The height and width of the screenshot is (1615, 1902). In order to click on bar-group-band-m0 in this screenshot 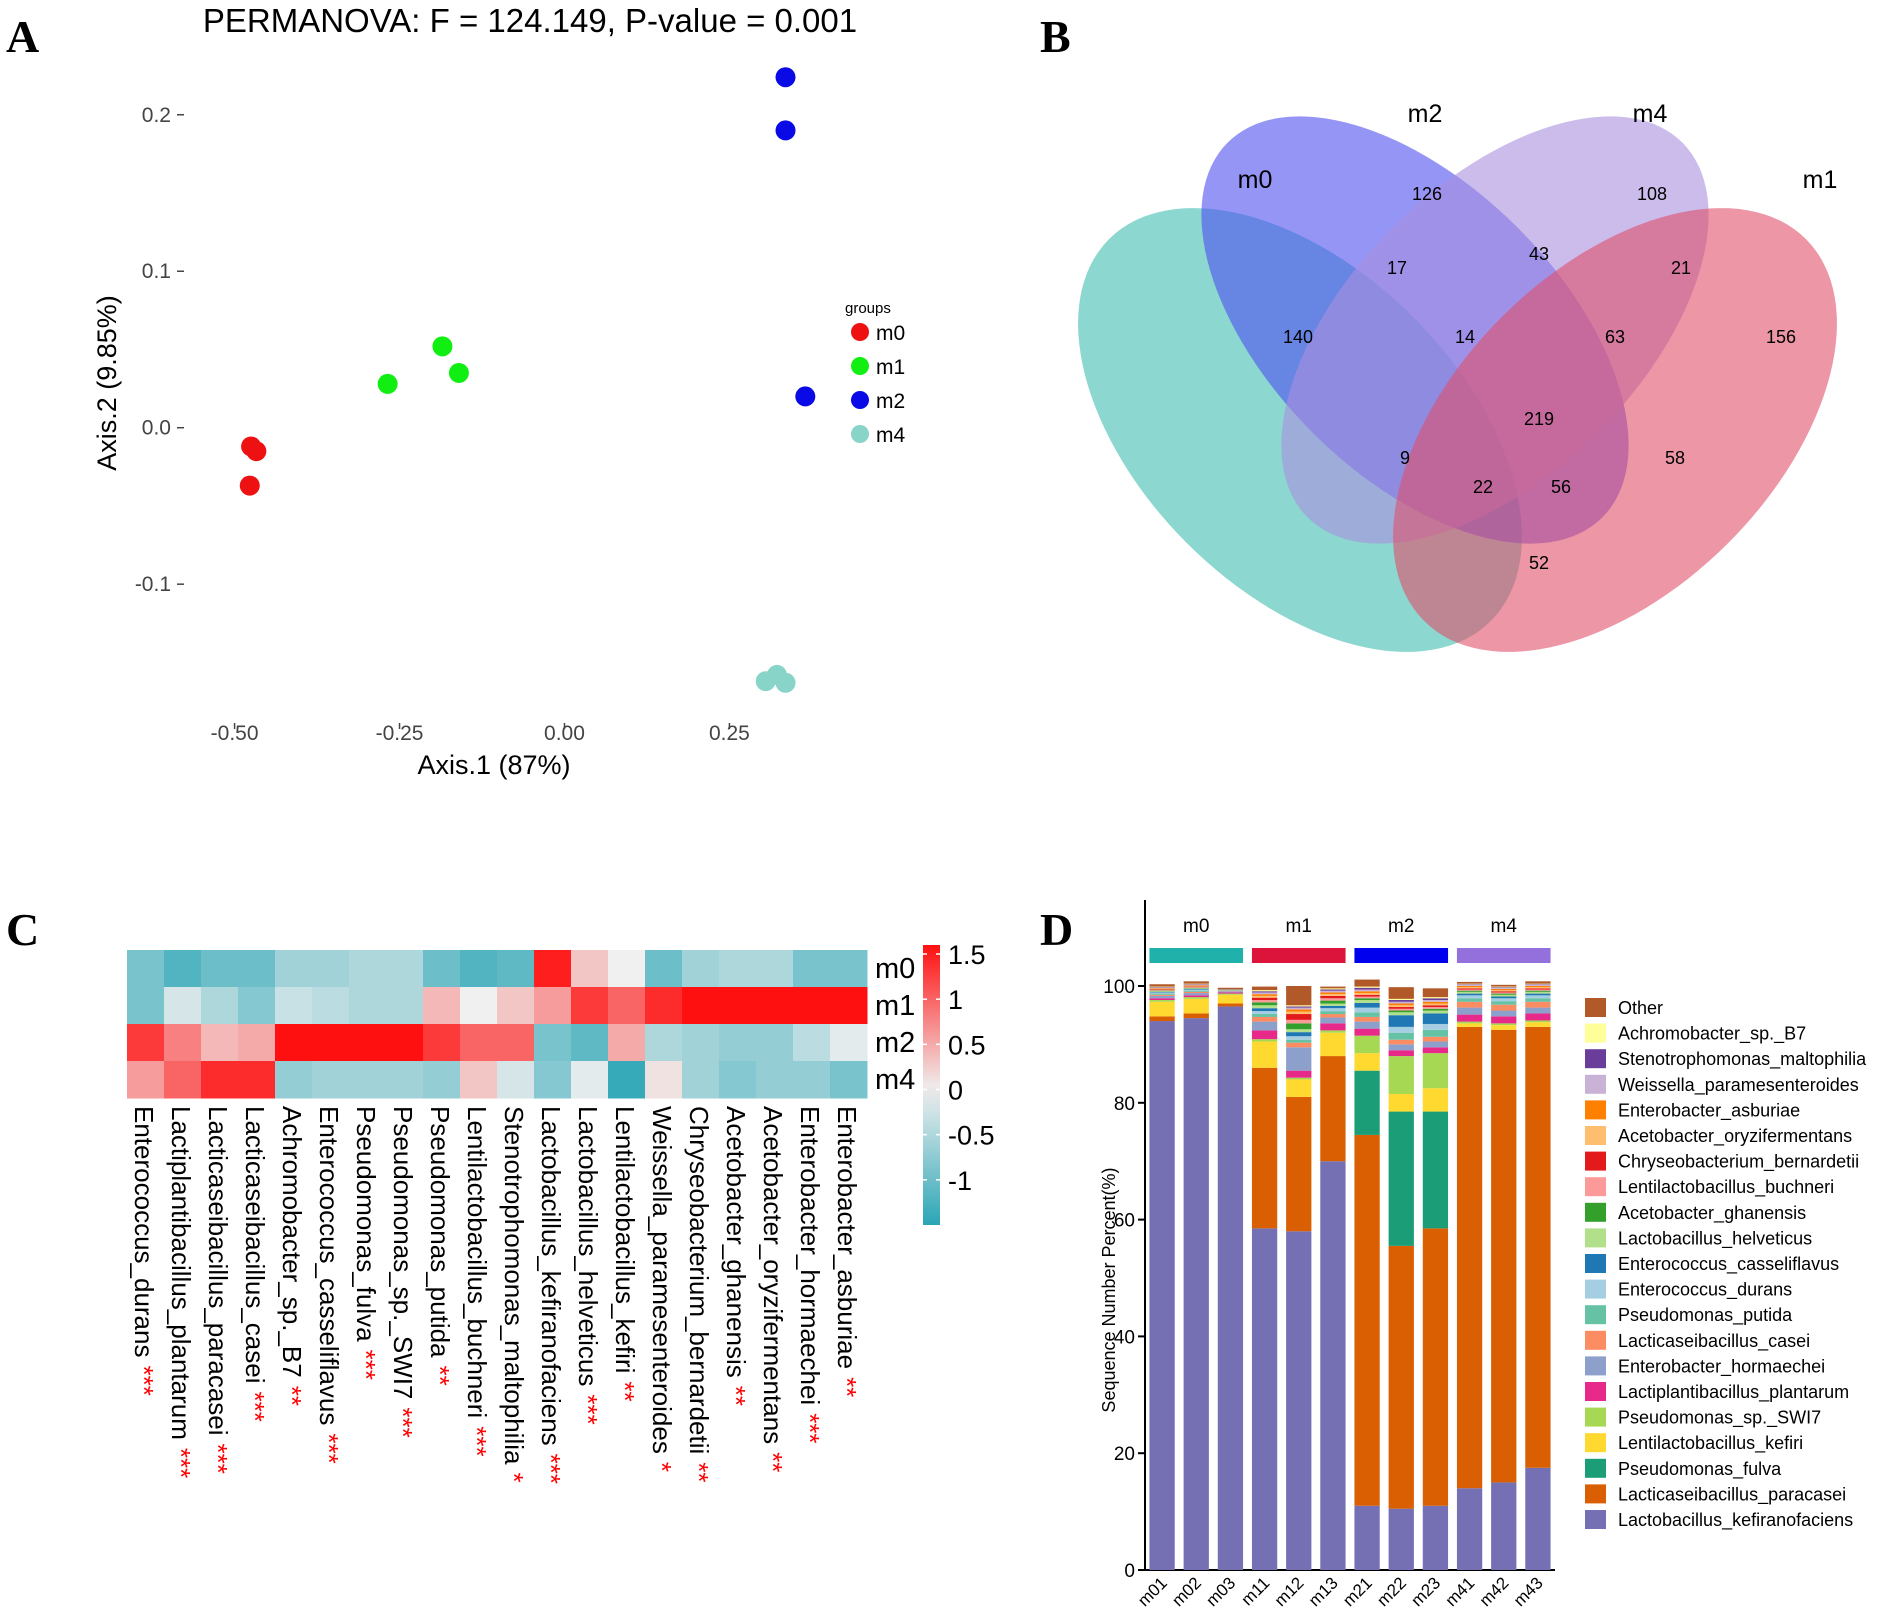, I will do `click(1196, 955)`.